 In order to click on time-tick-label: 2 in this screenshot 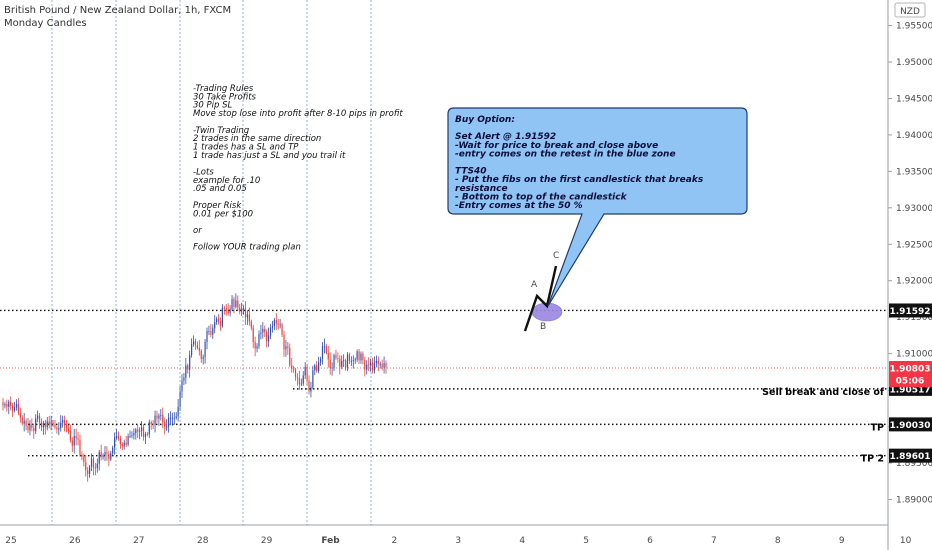, I will do `click(395, 541)`.